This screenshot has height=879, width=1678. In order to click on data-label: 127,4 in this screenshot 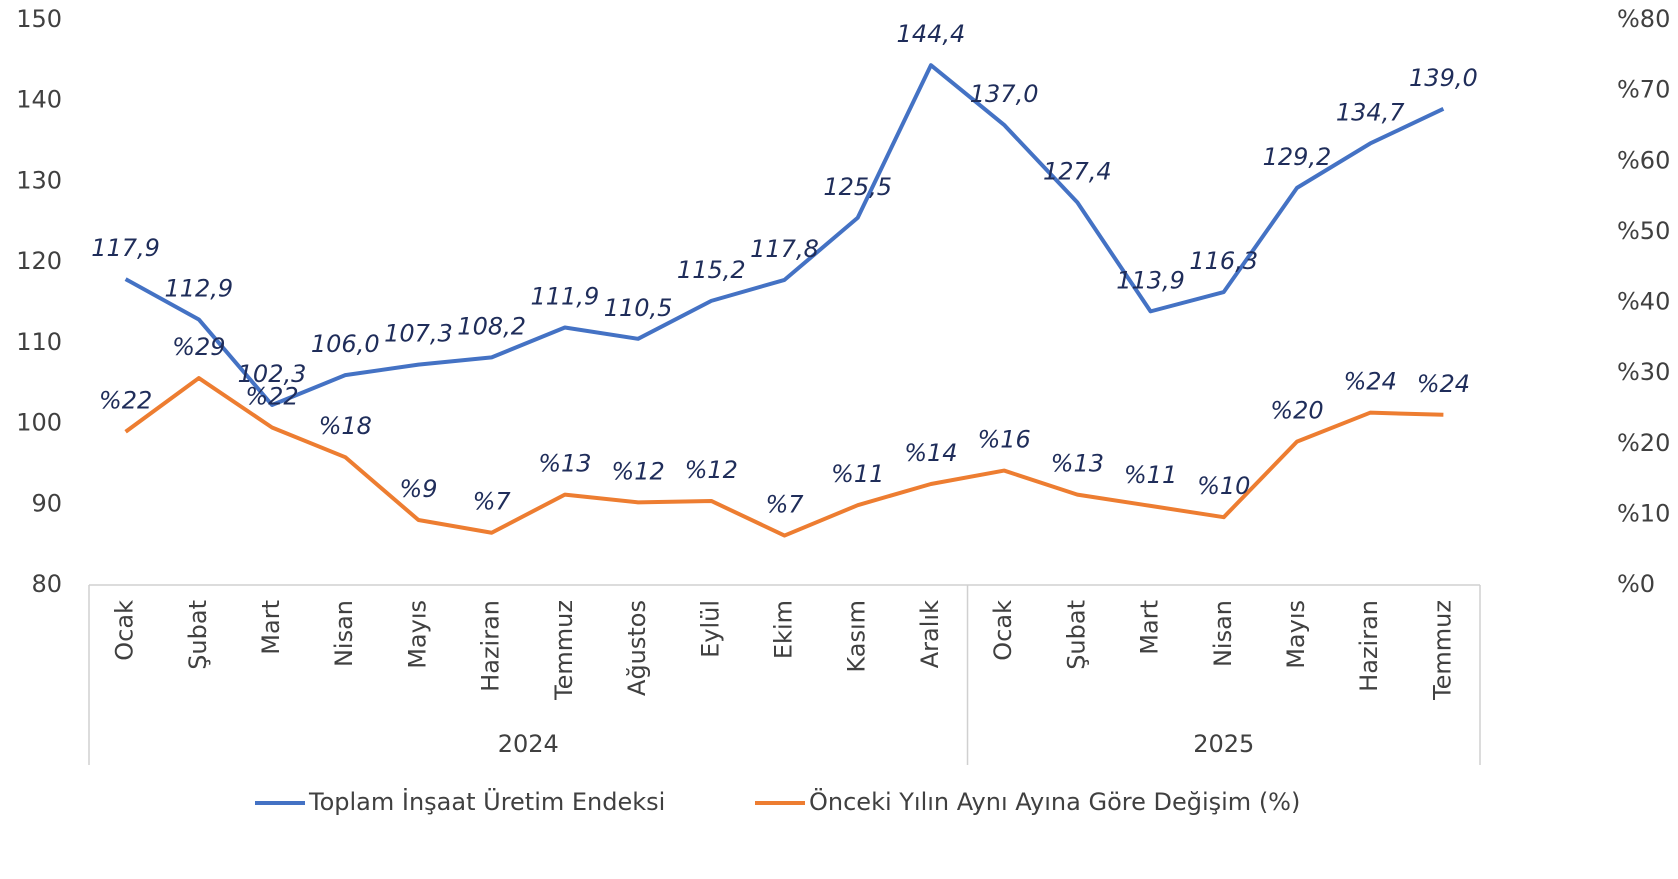, I will do `click(1077, 171)`.